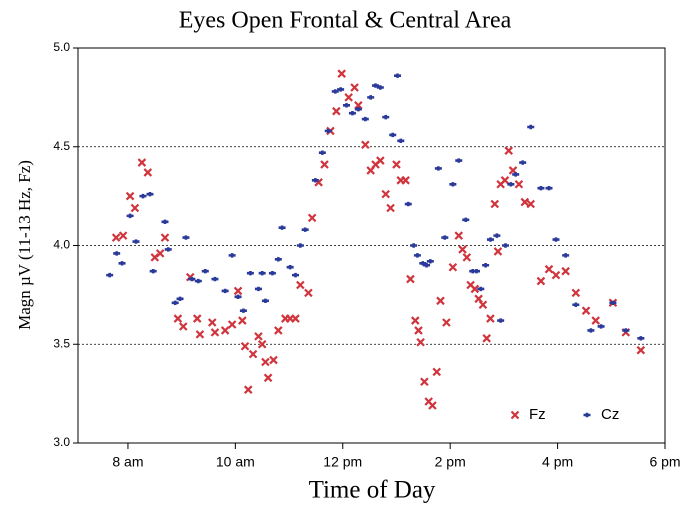 This screenshot has height=510, width=689. What do you see at coordinates (372, 490) in the screenshot?
I see `x-axis-label: Time of Day` at bounding box center [372, 490].